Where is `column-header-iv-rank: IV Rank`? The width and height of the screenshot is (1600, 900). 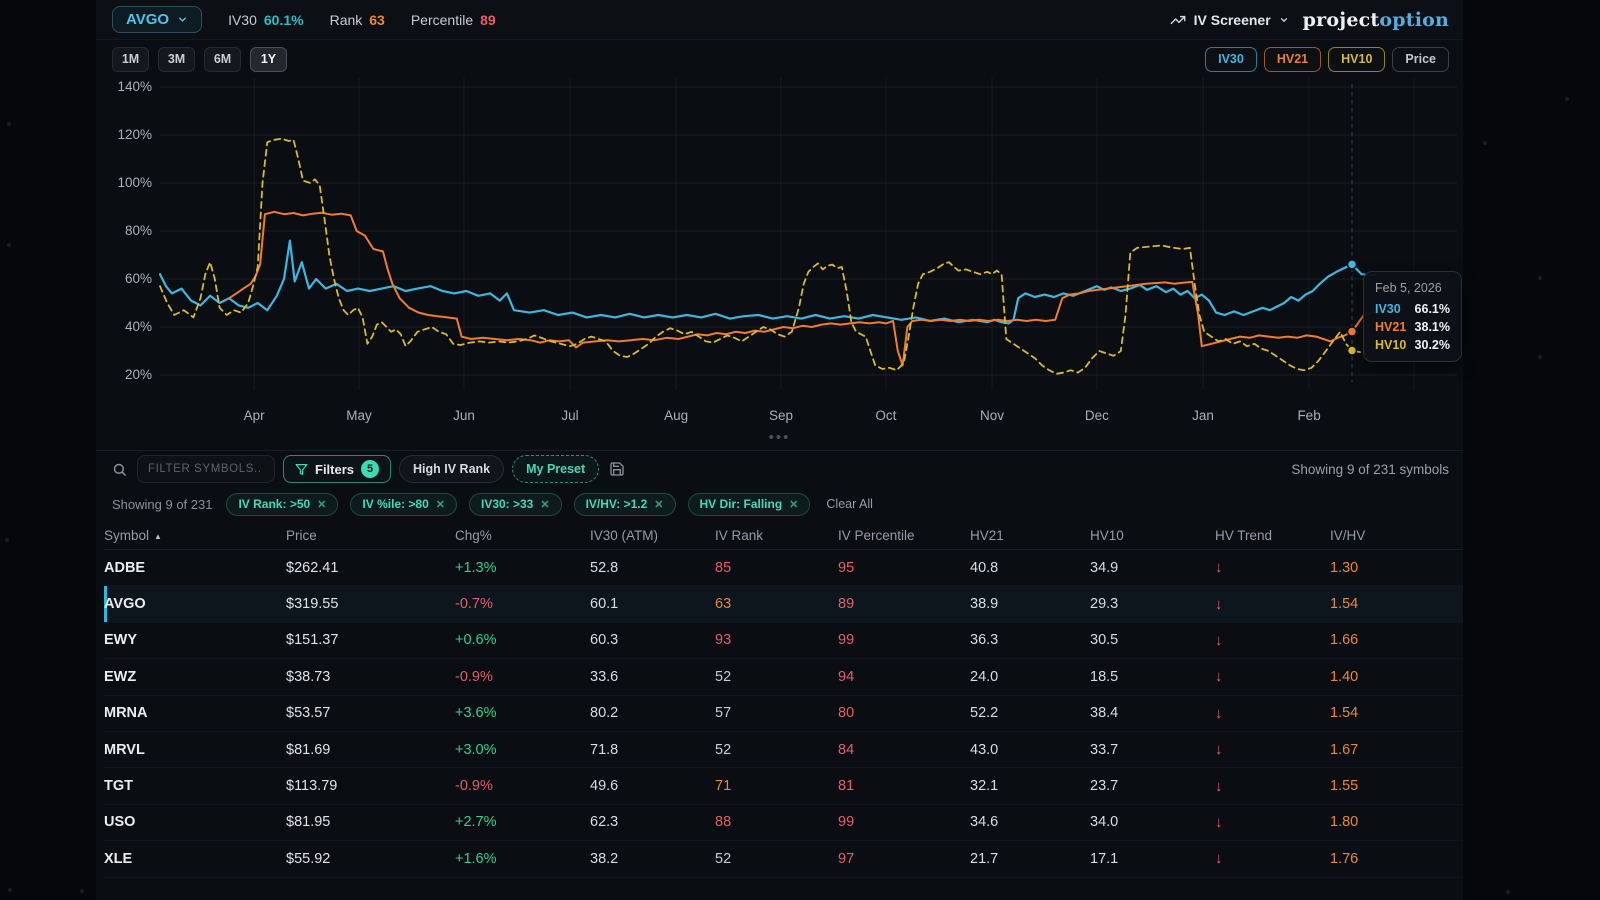
column-header-iv-rank: IV Rank is located at coordinates (739, 535).